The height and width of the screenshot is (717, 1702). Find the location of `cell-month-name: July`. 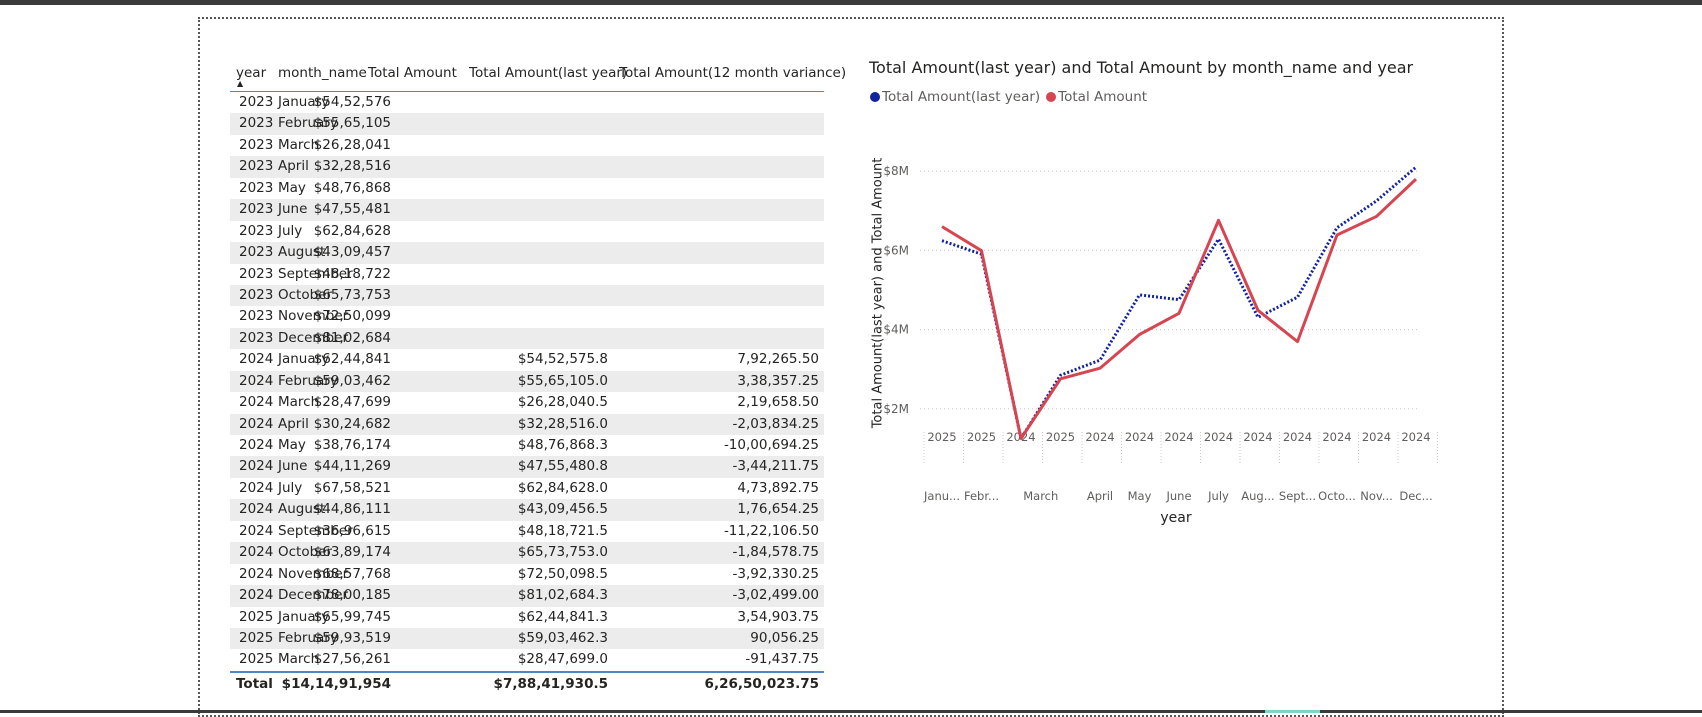

cell-month-name: July is located at coordinates (290, 230).